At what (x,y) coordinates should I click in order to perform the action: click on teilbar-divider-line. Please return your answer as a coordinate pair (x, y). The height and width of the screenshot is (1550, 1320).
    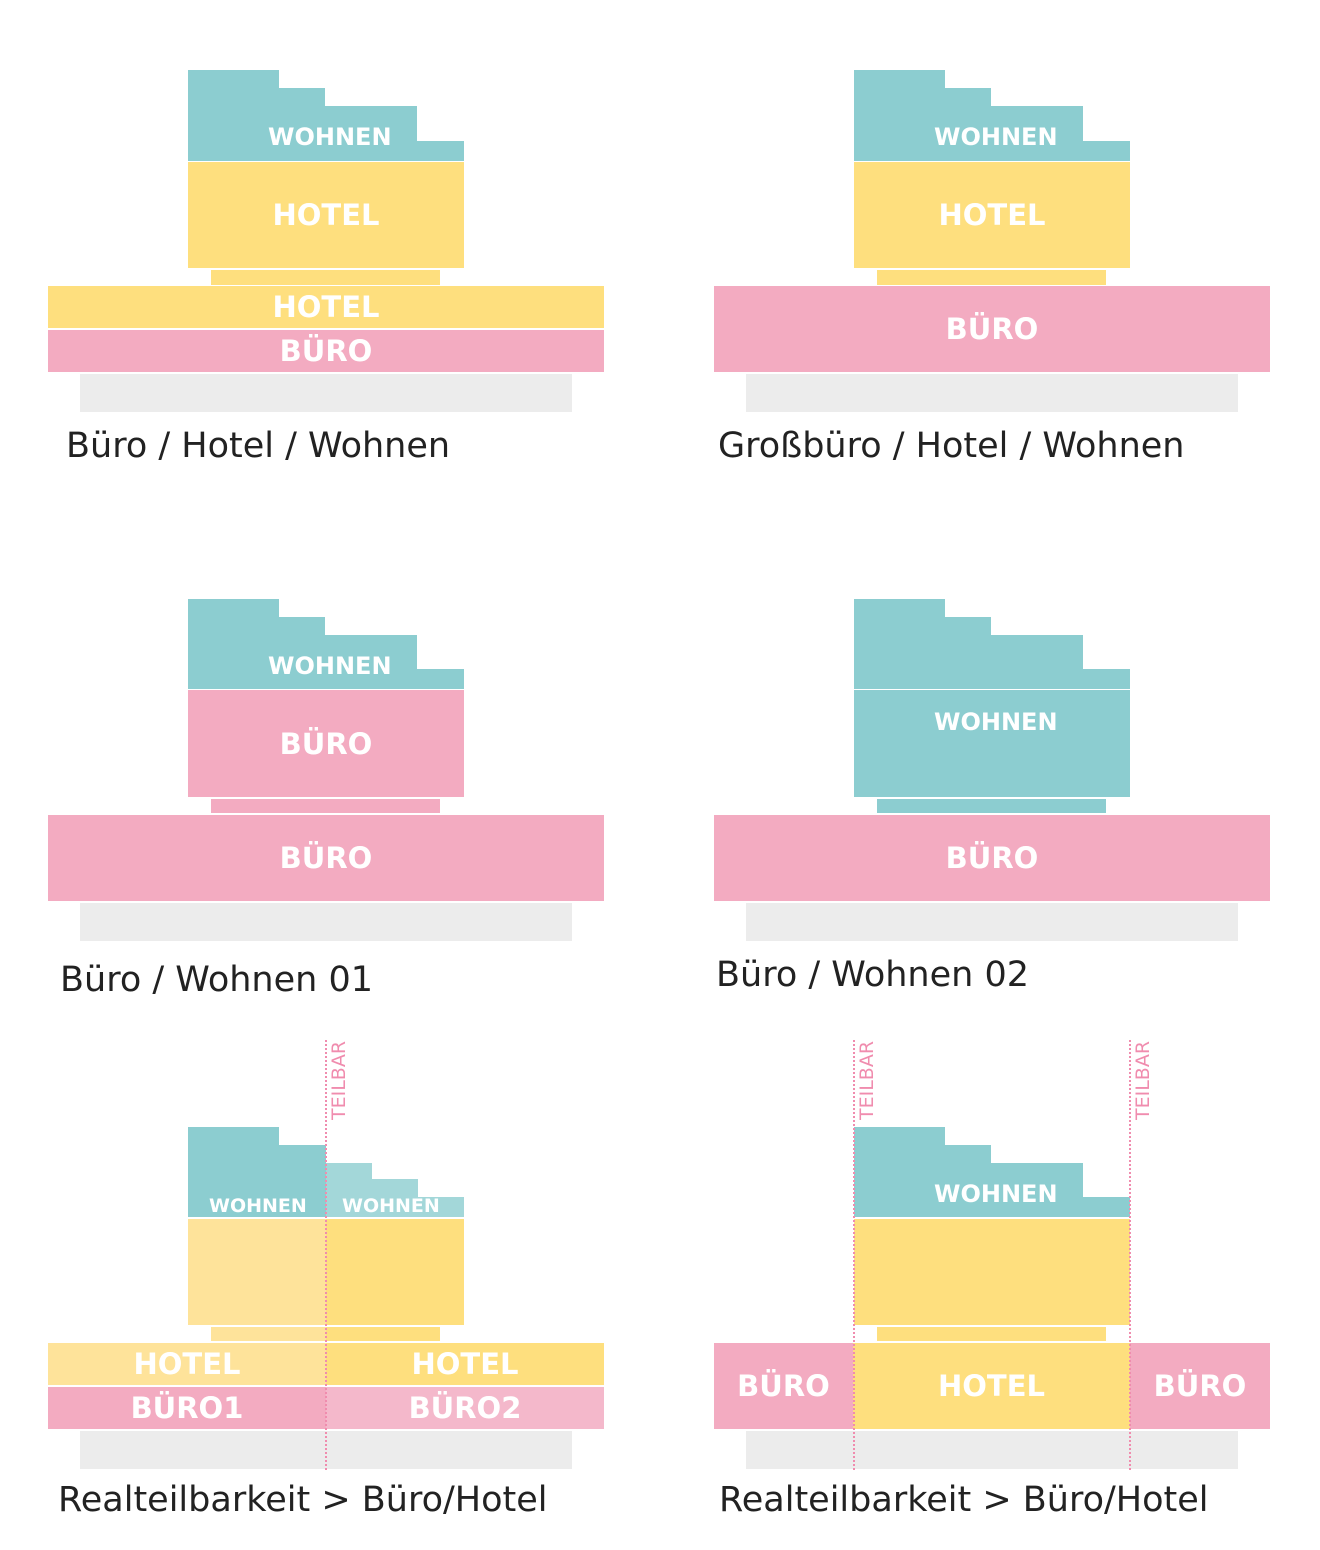
    Looking at the image, I should click on (326, 1255).